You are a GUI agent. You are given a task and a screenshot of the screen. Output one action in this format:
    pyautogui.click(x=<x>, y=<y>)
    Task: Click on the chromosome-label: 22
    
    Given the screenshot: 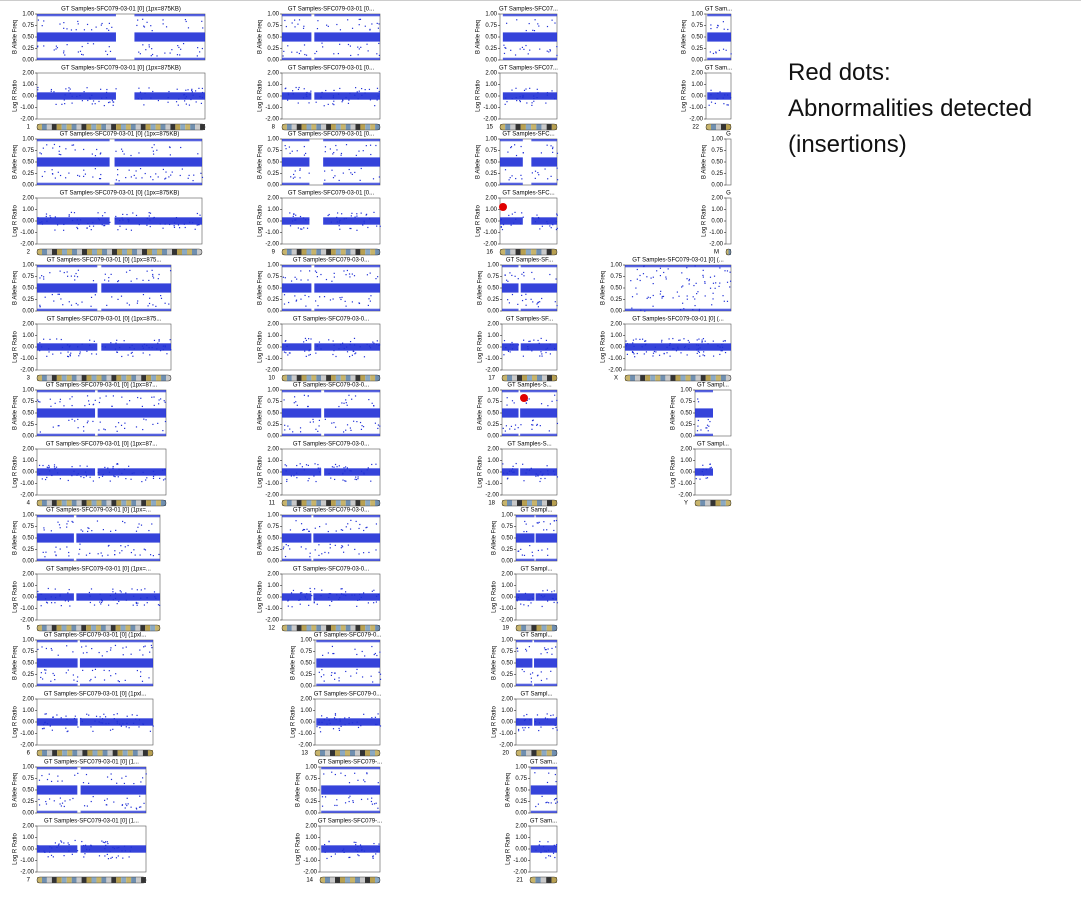 What is the action you would take?
    pyautogui.click(x=695, y=128)
    